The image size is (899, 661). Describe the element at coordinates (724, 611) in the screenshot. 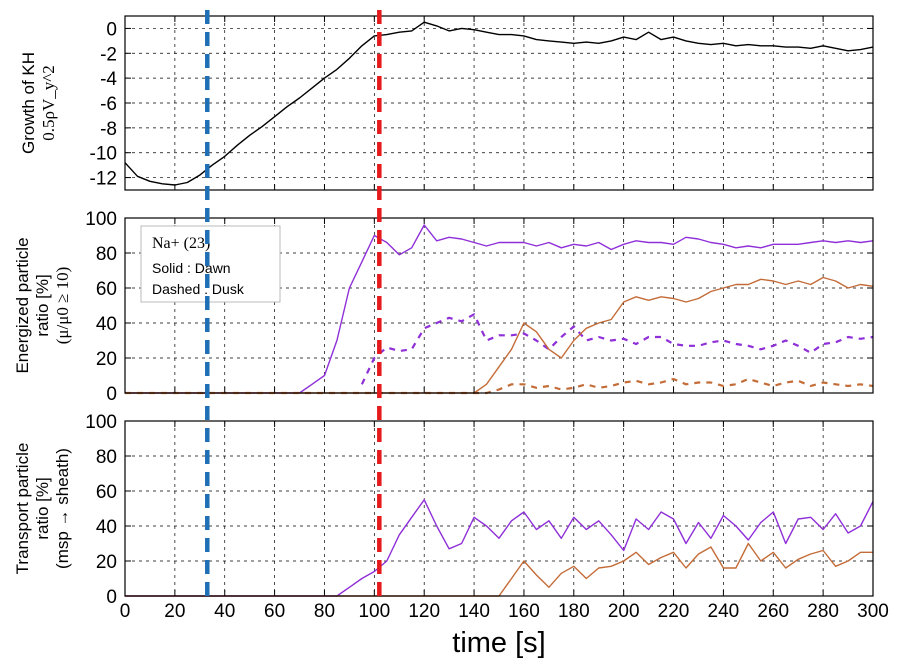

I see `x-tick-label: 240` at that location.